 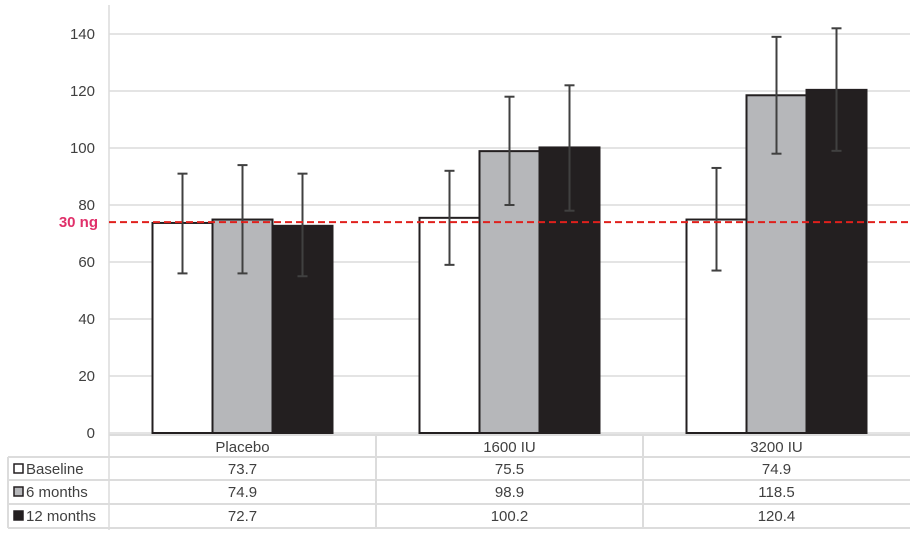 I want to click on data-label: 100.2, so click(x=510, y=516).